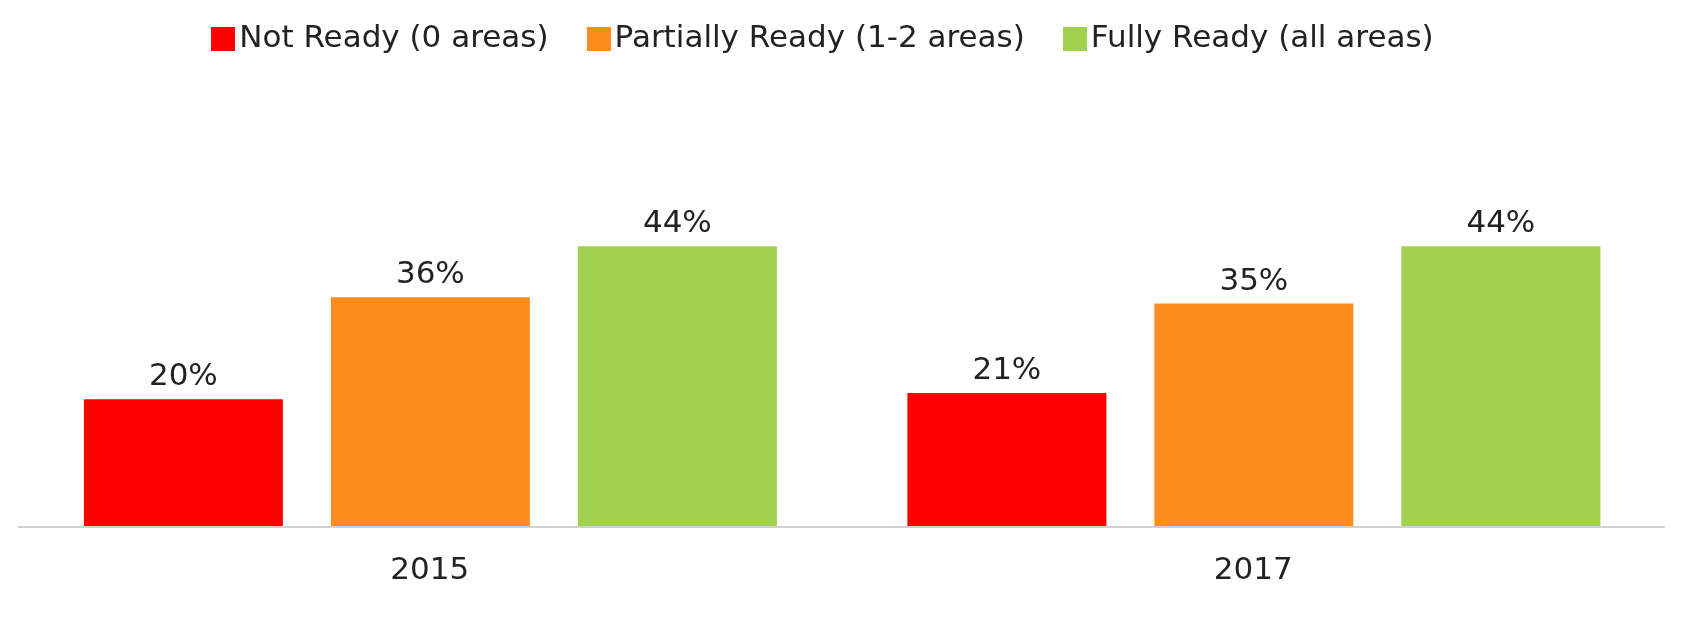 The height and width of the screenshot is (625, 1683). Describe the element at coordinates (1253, 568) in the screenshot. I see `x-tick-label: 2017` at that location.